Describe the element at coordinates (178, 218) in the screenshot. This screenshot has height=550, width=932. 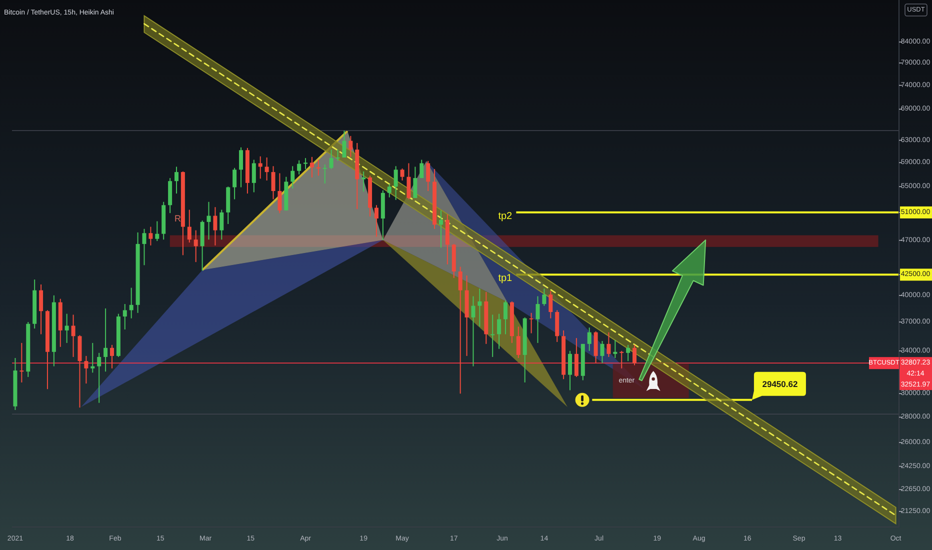
I see `band-label: R` at that location.